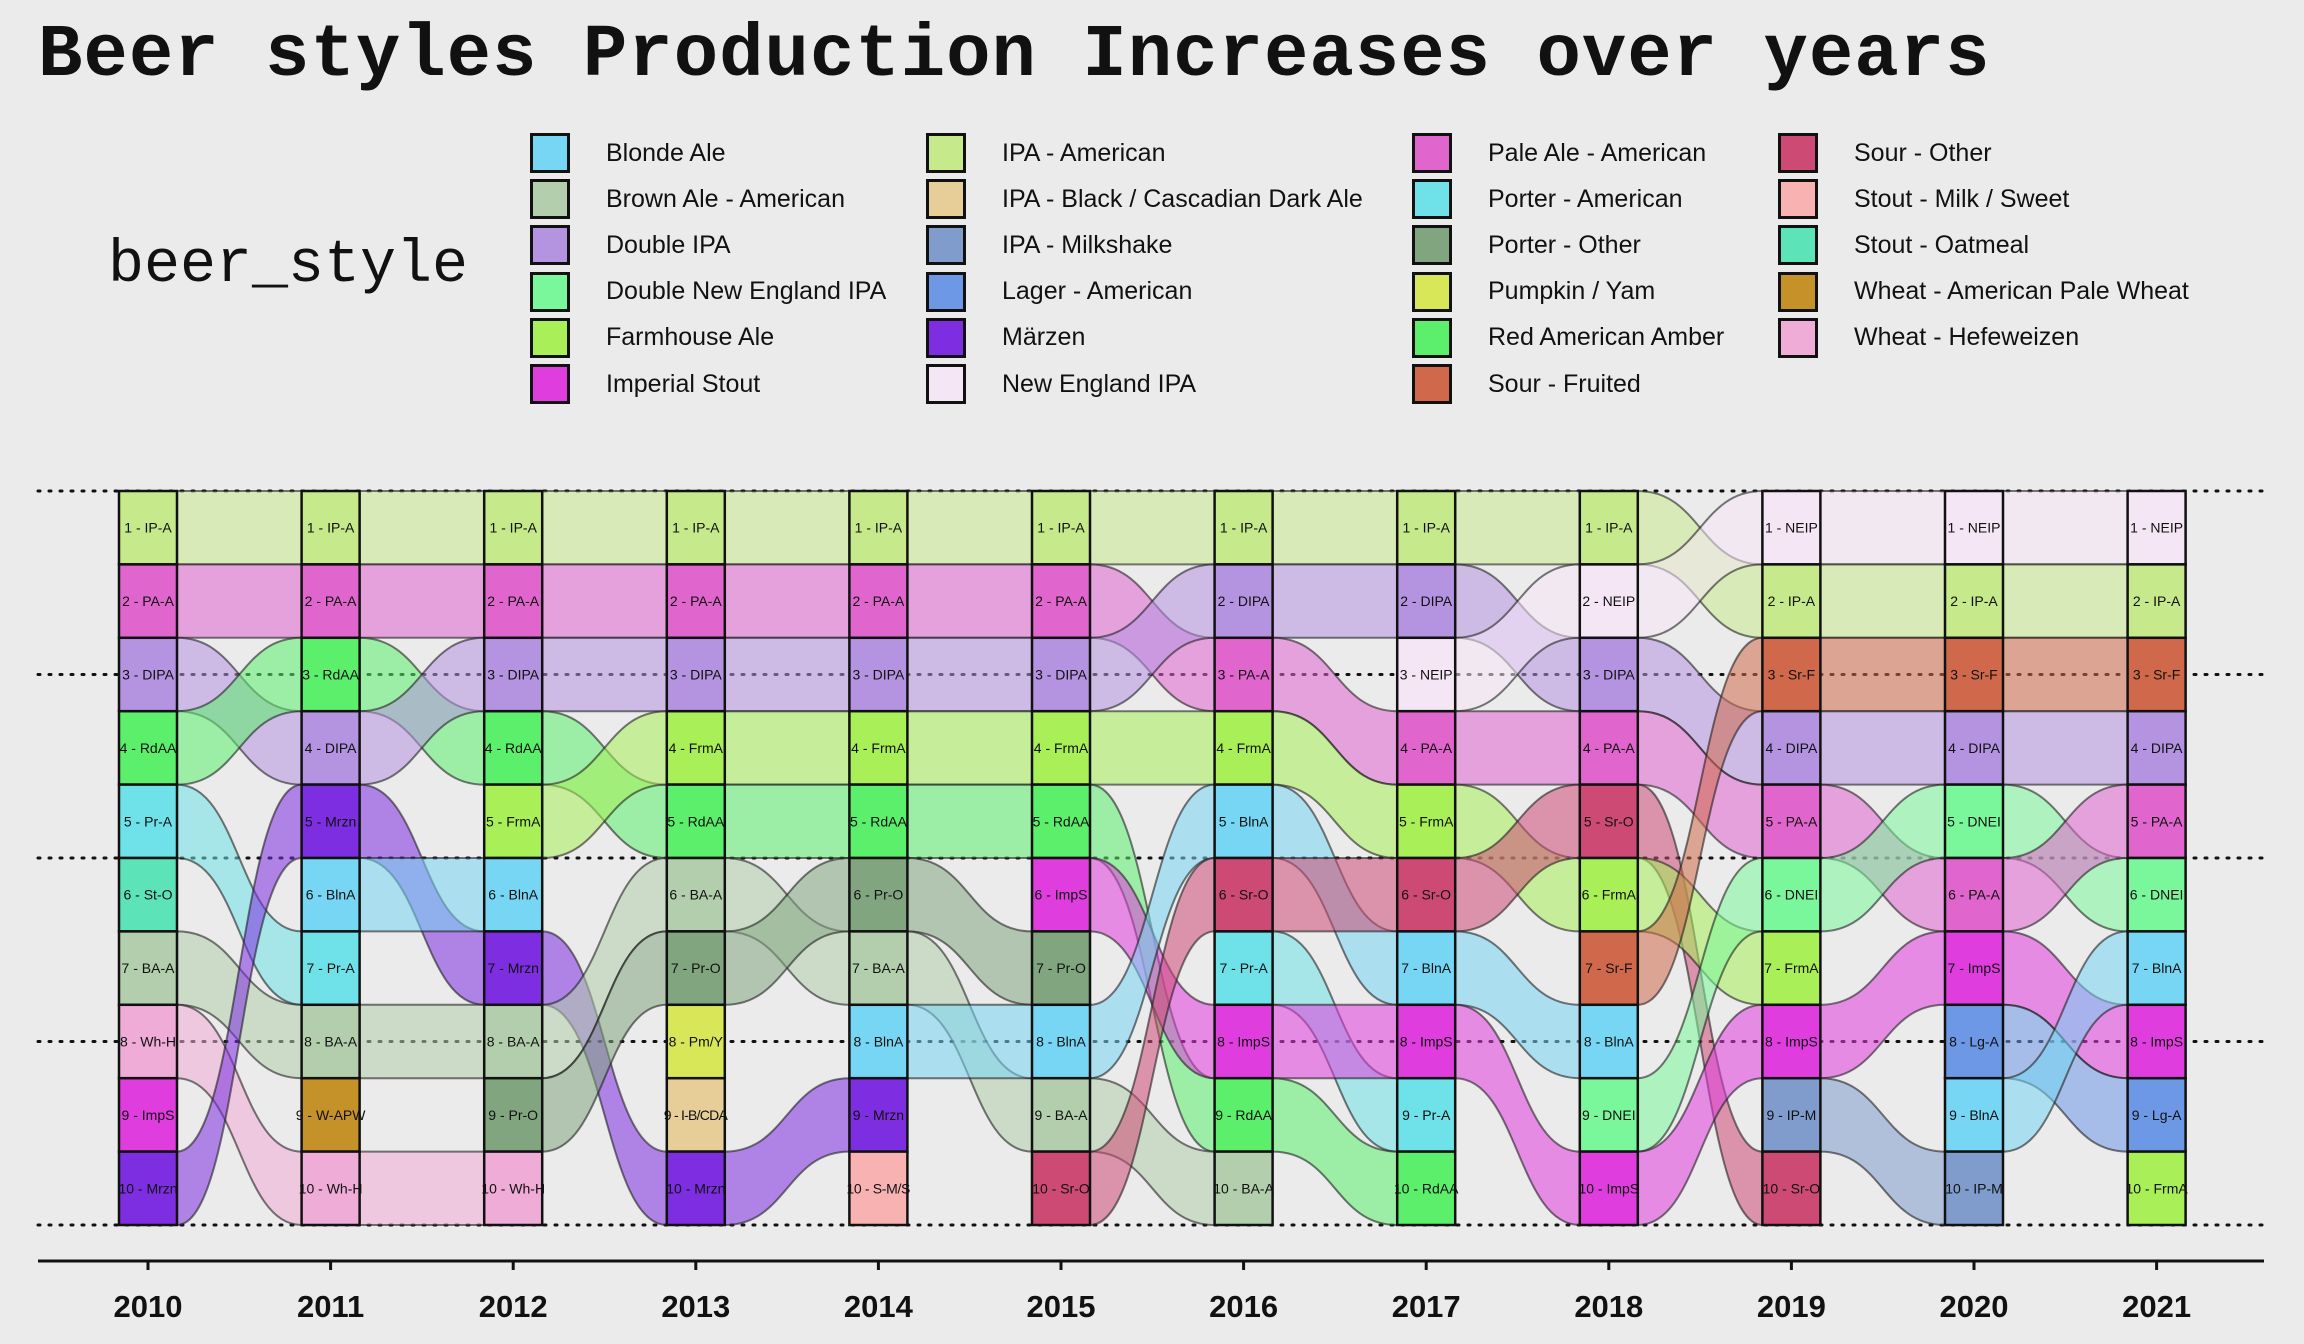  Describe the element at coordinates (1144, 199) in the screenshot. I see `legend-item: IPA - Black / Cascadian Dark Ale` at that location.